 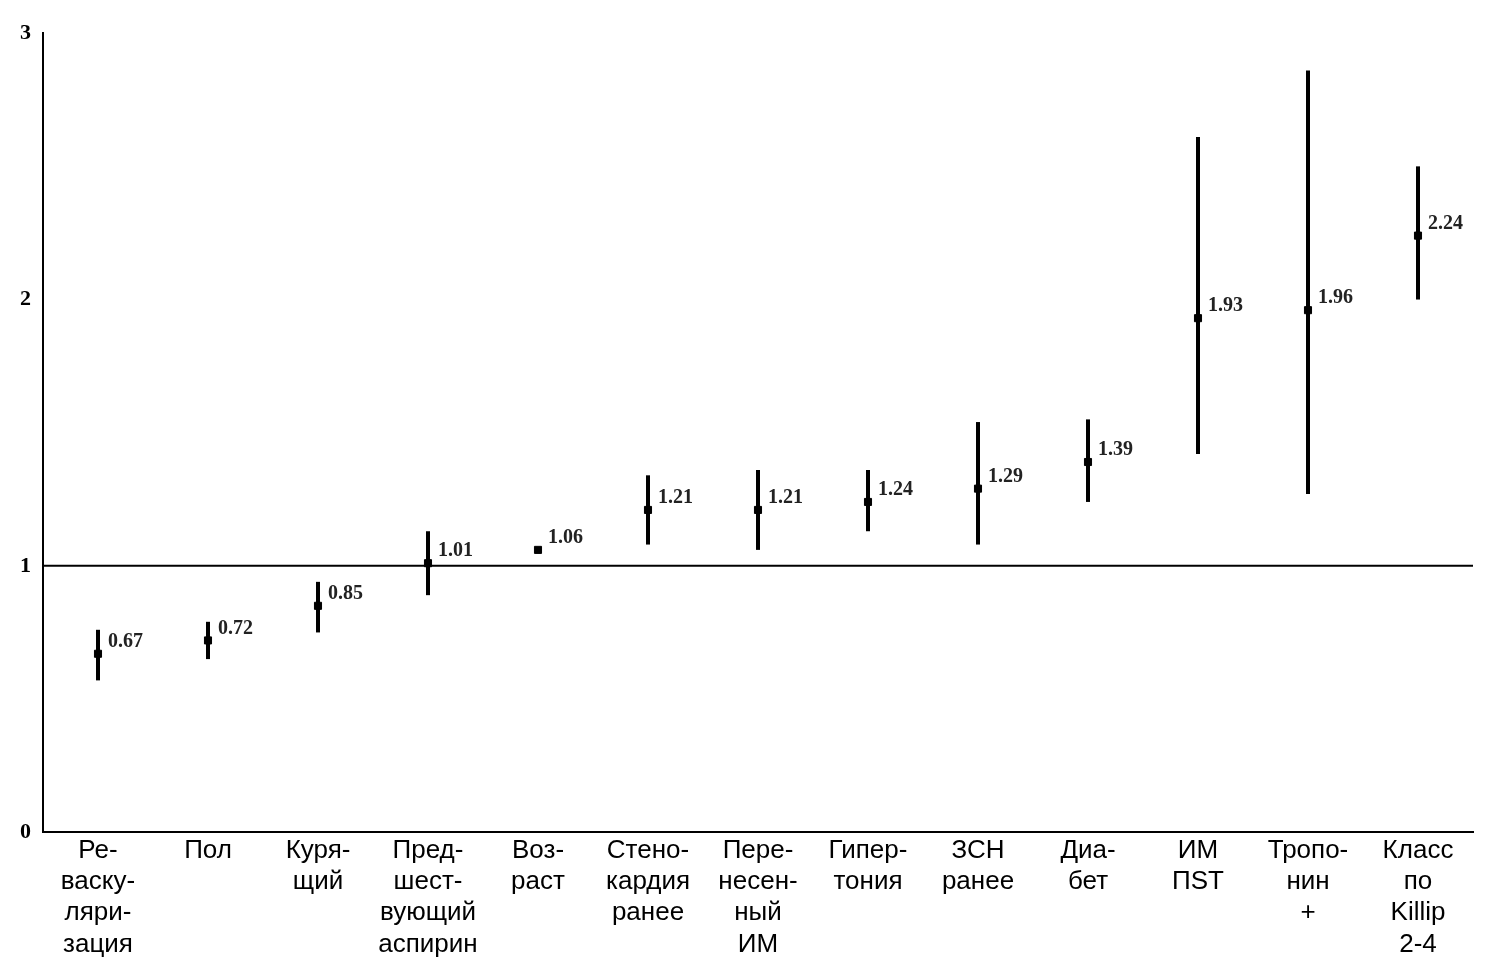 I want to click on x-tick-label: ЗСН ранее, so click(x=978, y=864).